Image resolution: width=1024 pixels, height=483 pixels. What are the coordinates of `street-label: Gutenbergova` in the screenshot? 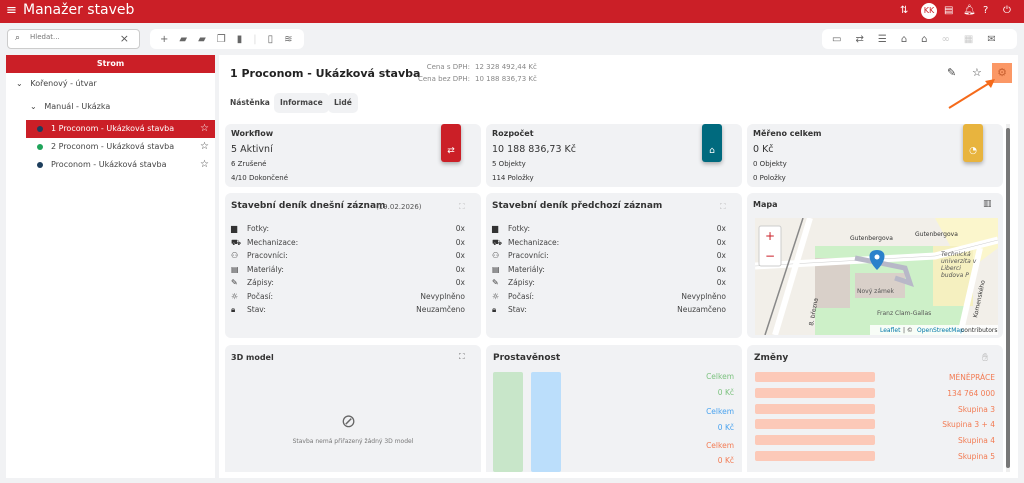 It's located at (936, 234).